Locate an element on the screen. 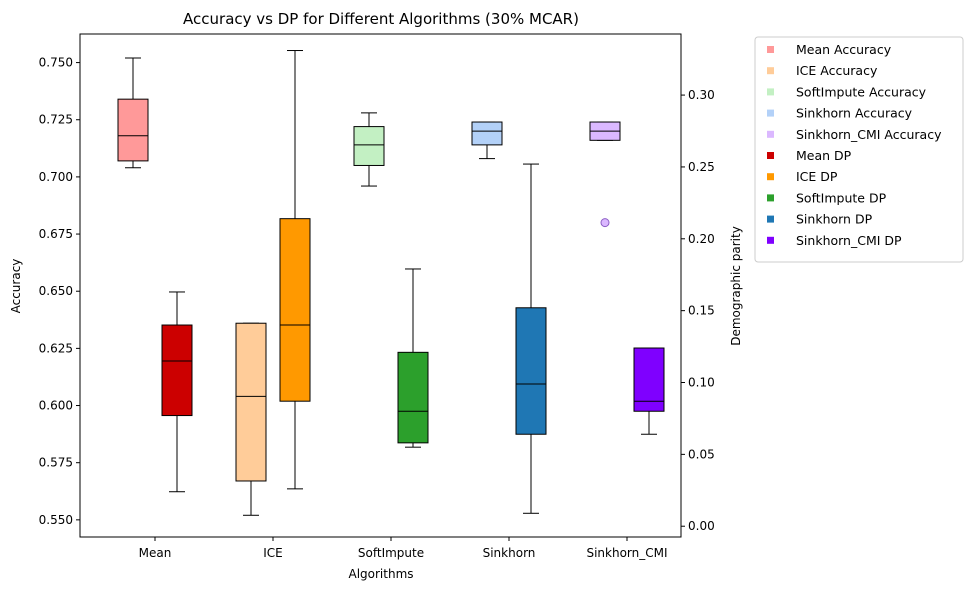  legend-label: Sinkhorn Accuracy is located at coordinates (854, 113).